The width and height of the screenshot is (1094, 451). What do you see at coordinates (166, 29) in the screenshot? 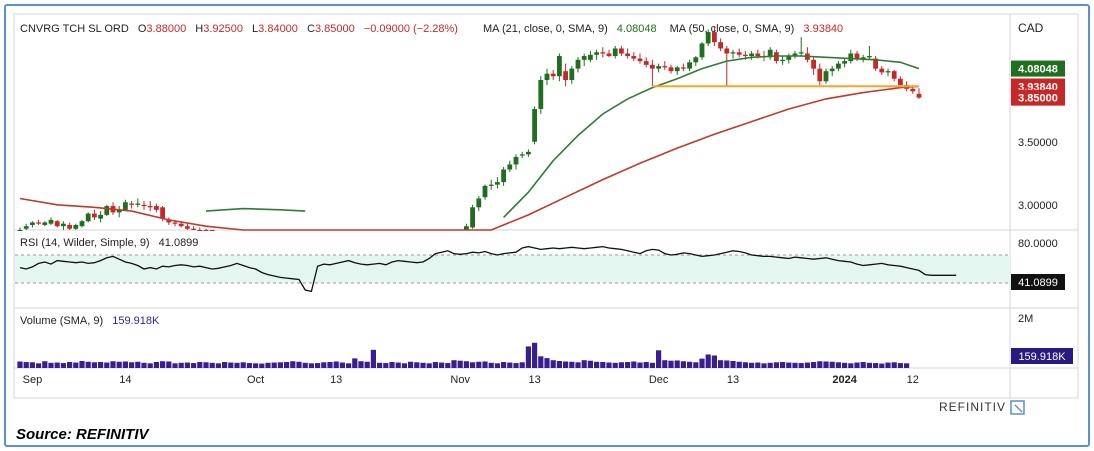
I see `open-value: 3.88000` at bounding box center [166, 29].